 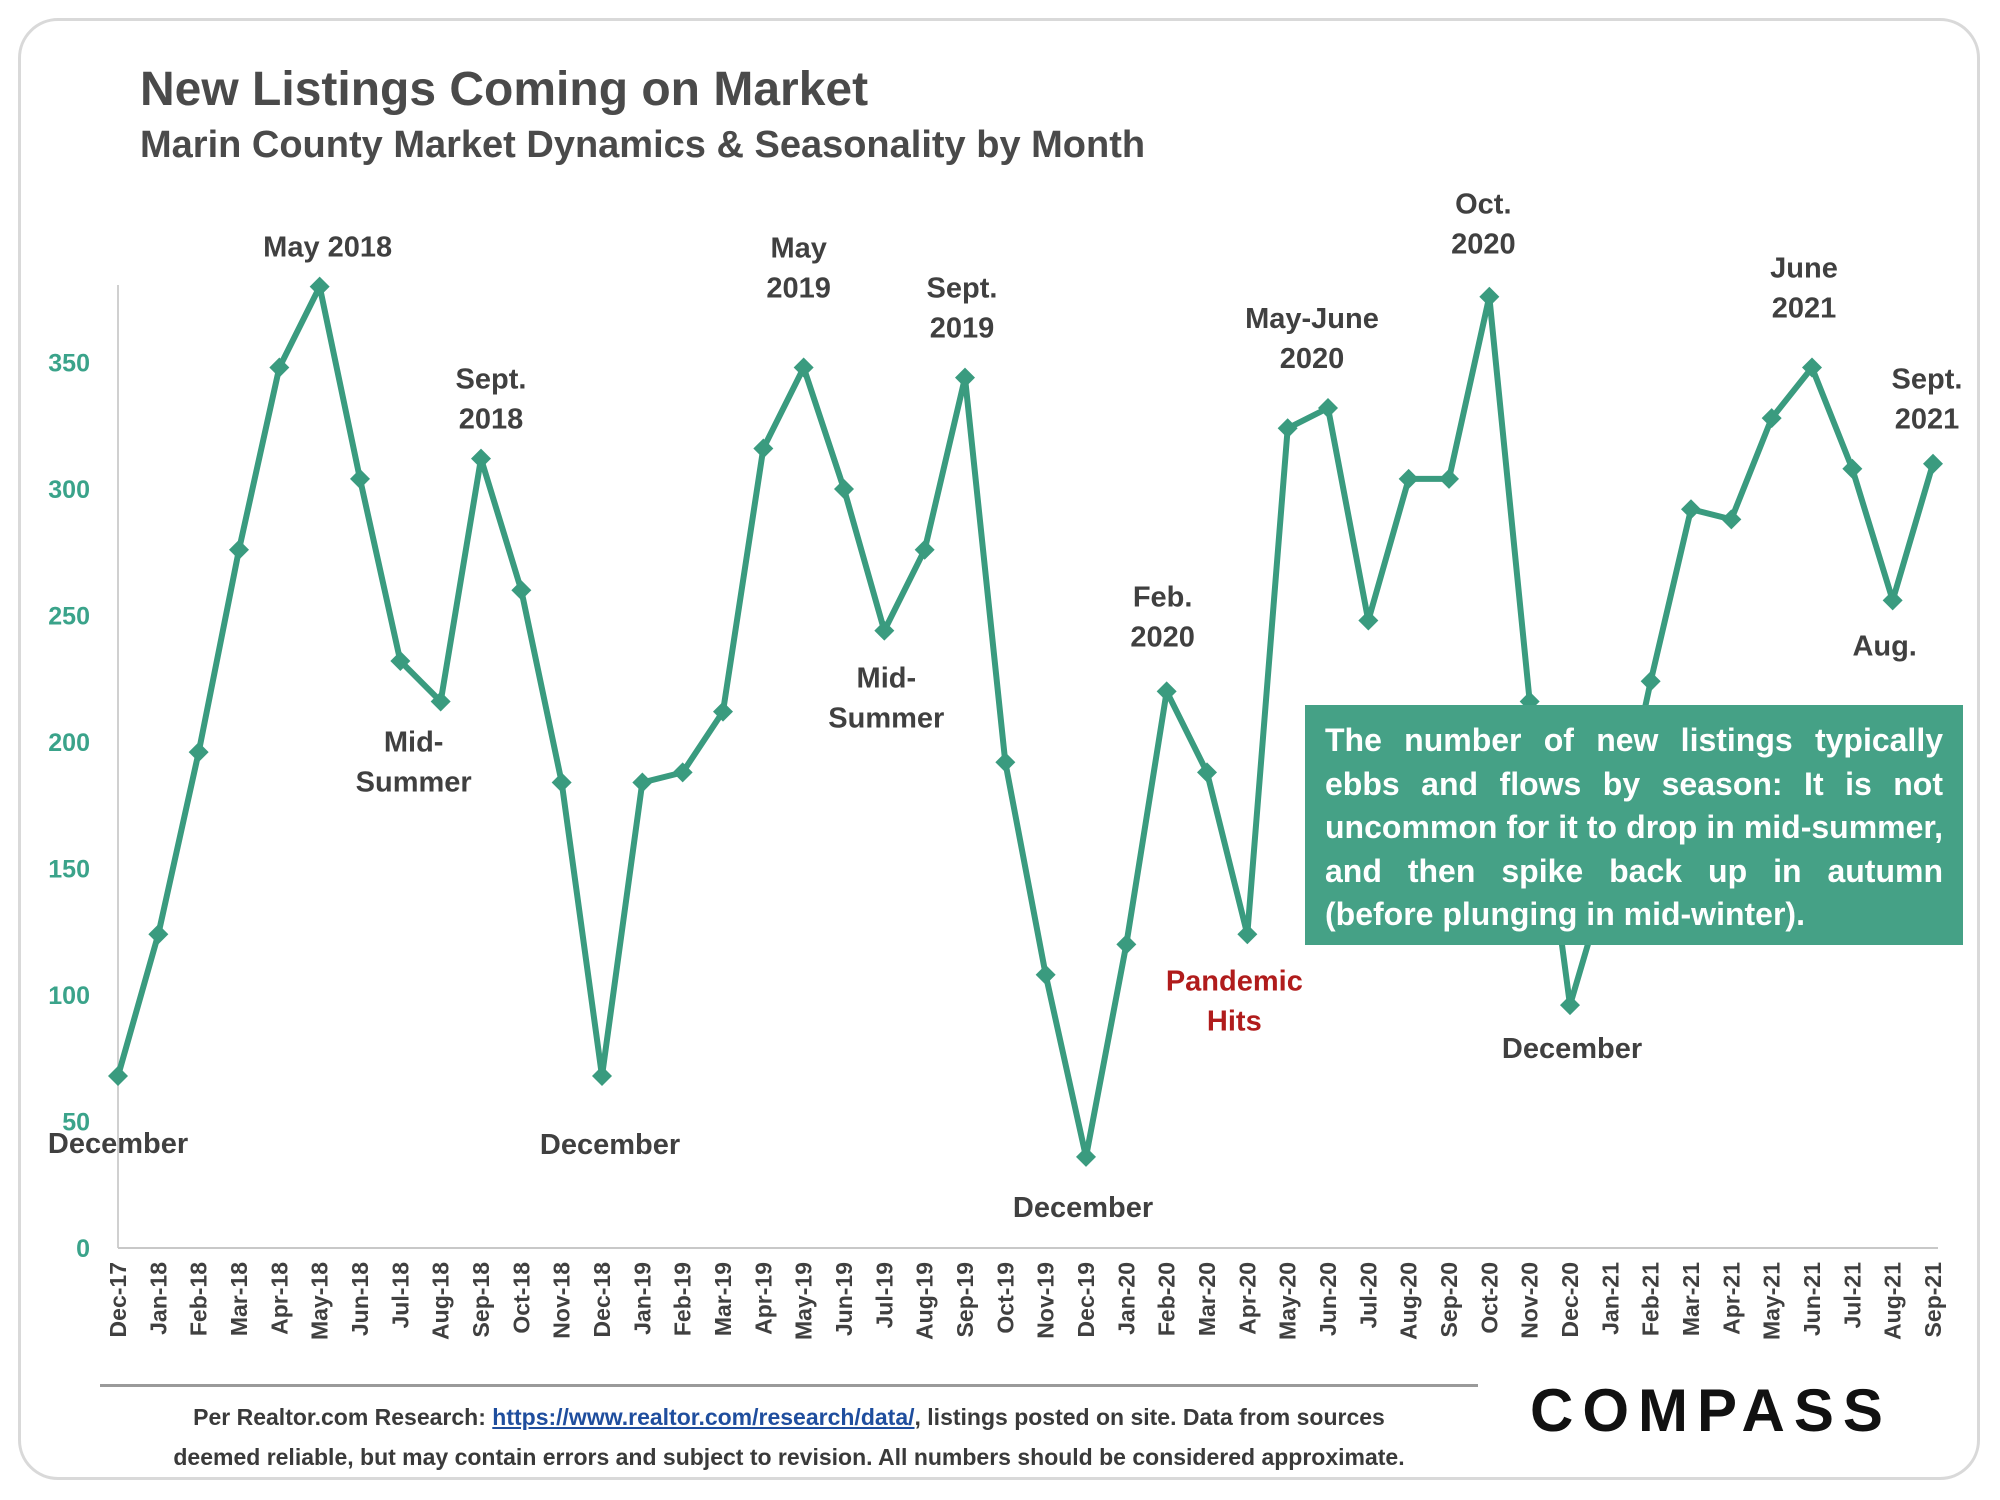 What do you see at coordinates (1328, 1299) in the screenshot?
I see `x-tick-label: Jun-20` at bounding box center [1328, 1299].